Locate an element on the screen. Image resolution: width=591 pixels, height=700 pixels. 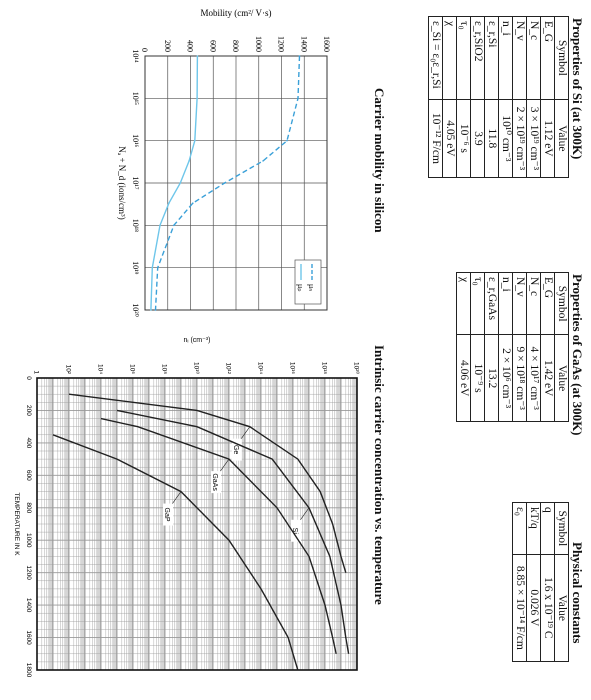
table-row: ε_r,SiO2 3.9 is located at coordinates (477, 97).